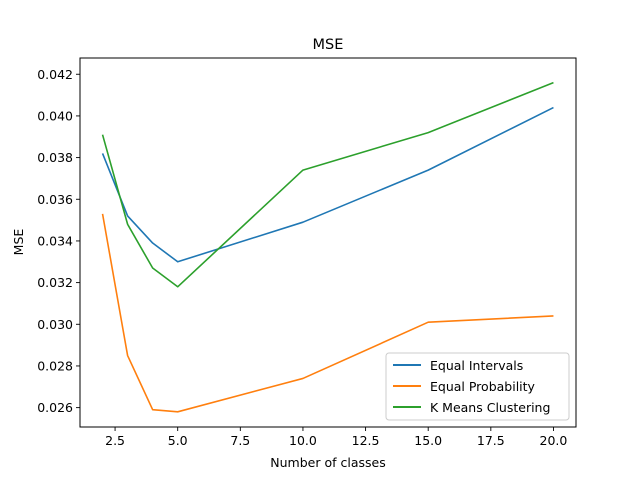 The height and width of the screenshot is (480, 640). What do you see at coordinates (328, 45) in the screenshot?
I see `chart-title: MSE` at bounding box center [328, 45].